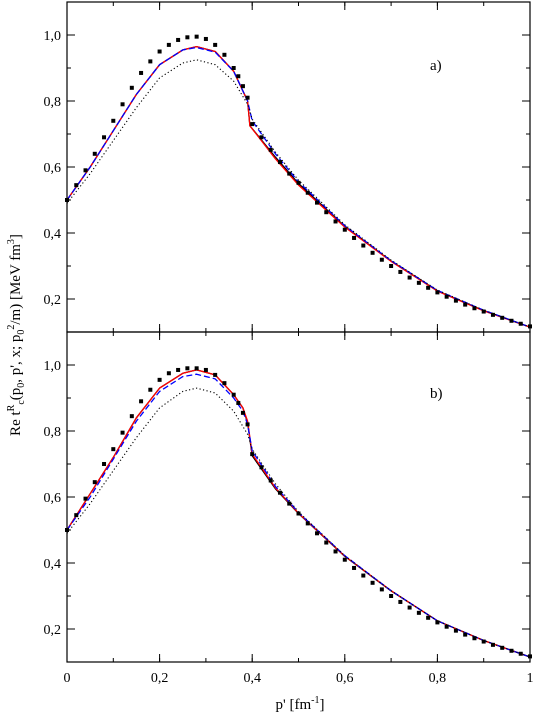 The image size is (536, 723). Describe the element at coordinates (53, 300) in the screenshot. I see `y-tick-label: 0,2` at that location.